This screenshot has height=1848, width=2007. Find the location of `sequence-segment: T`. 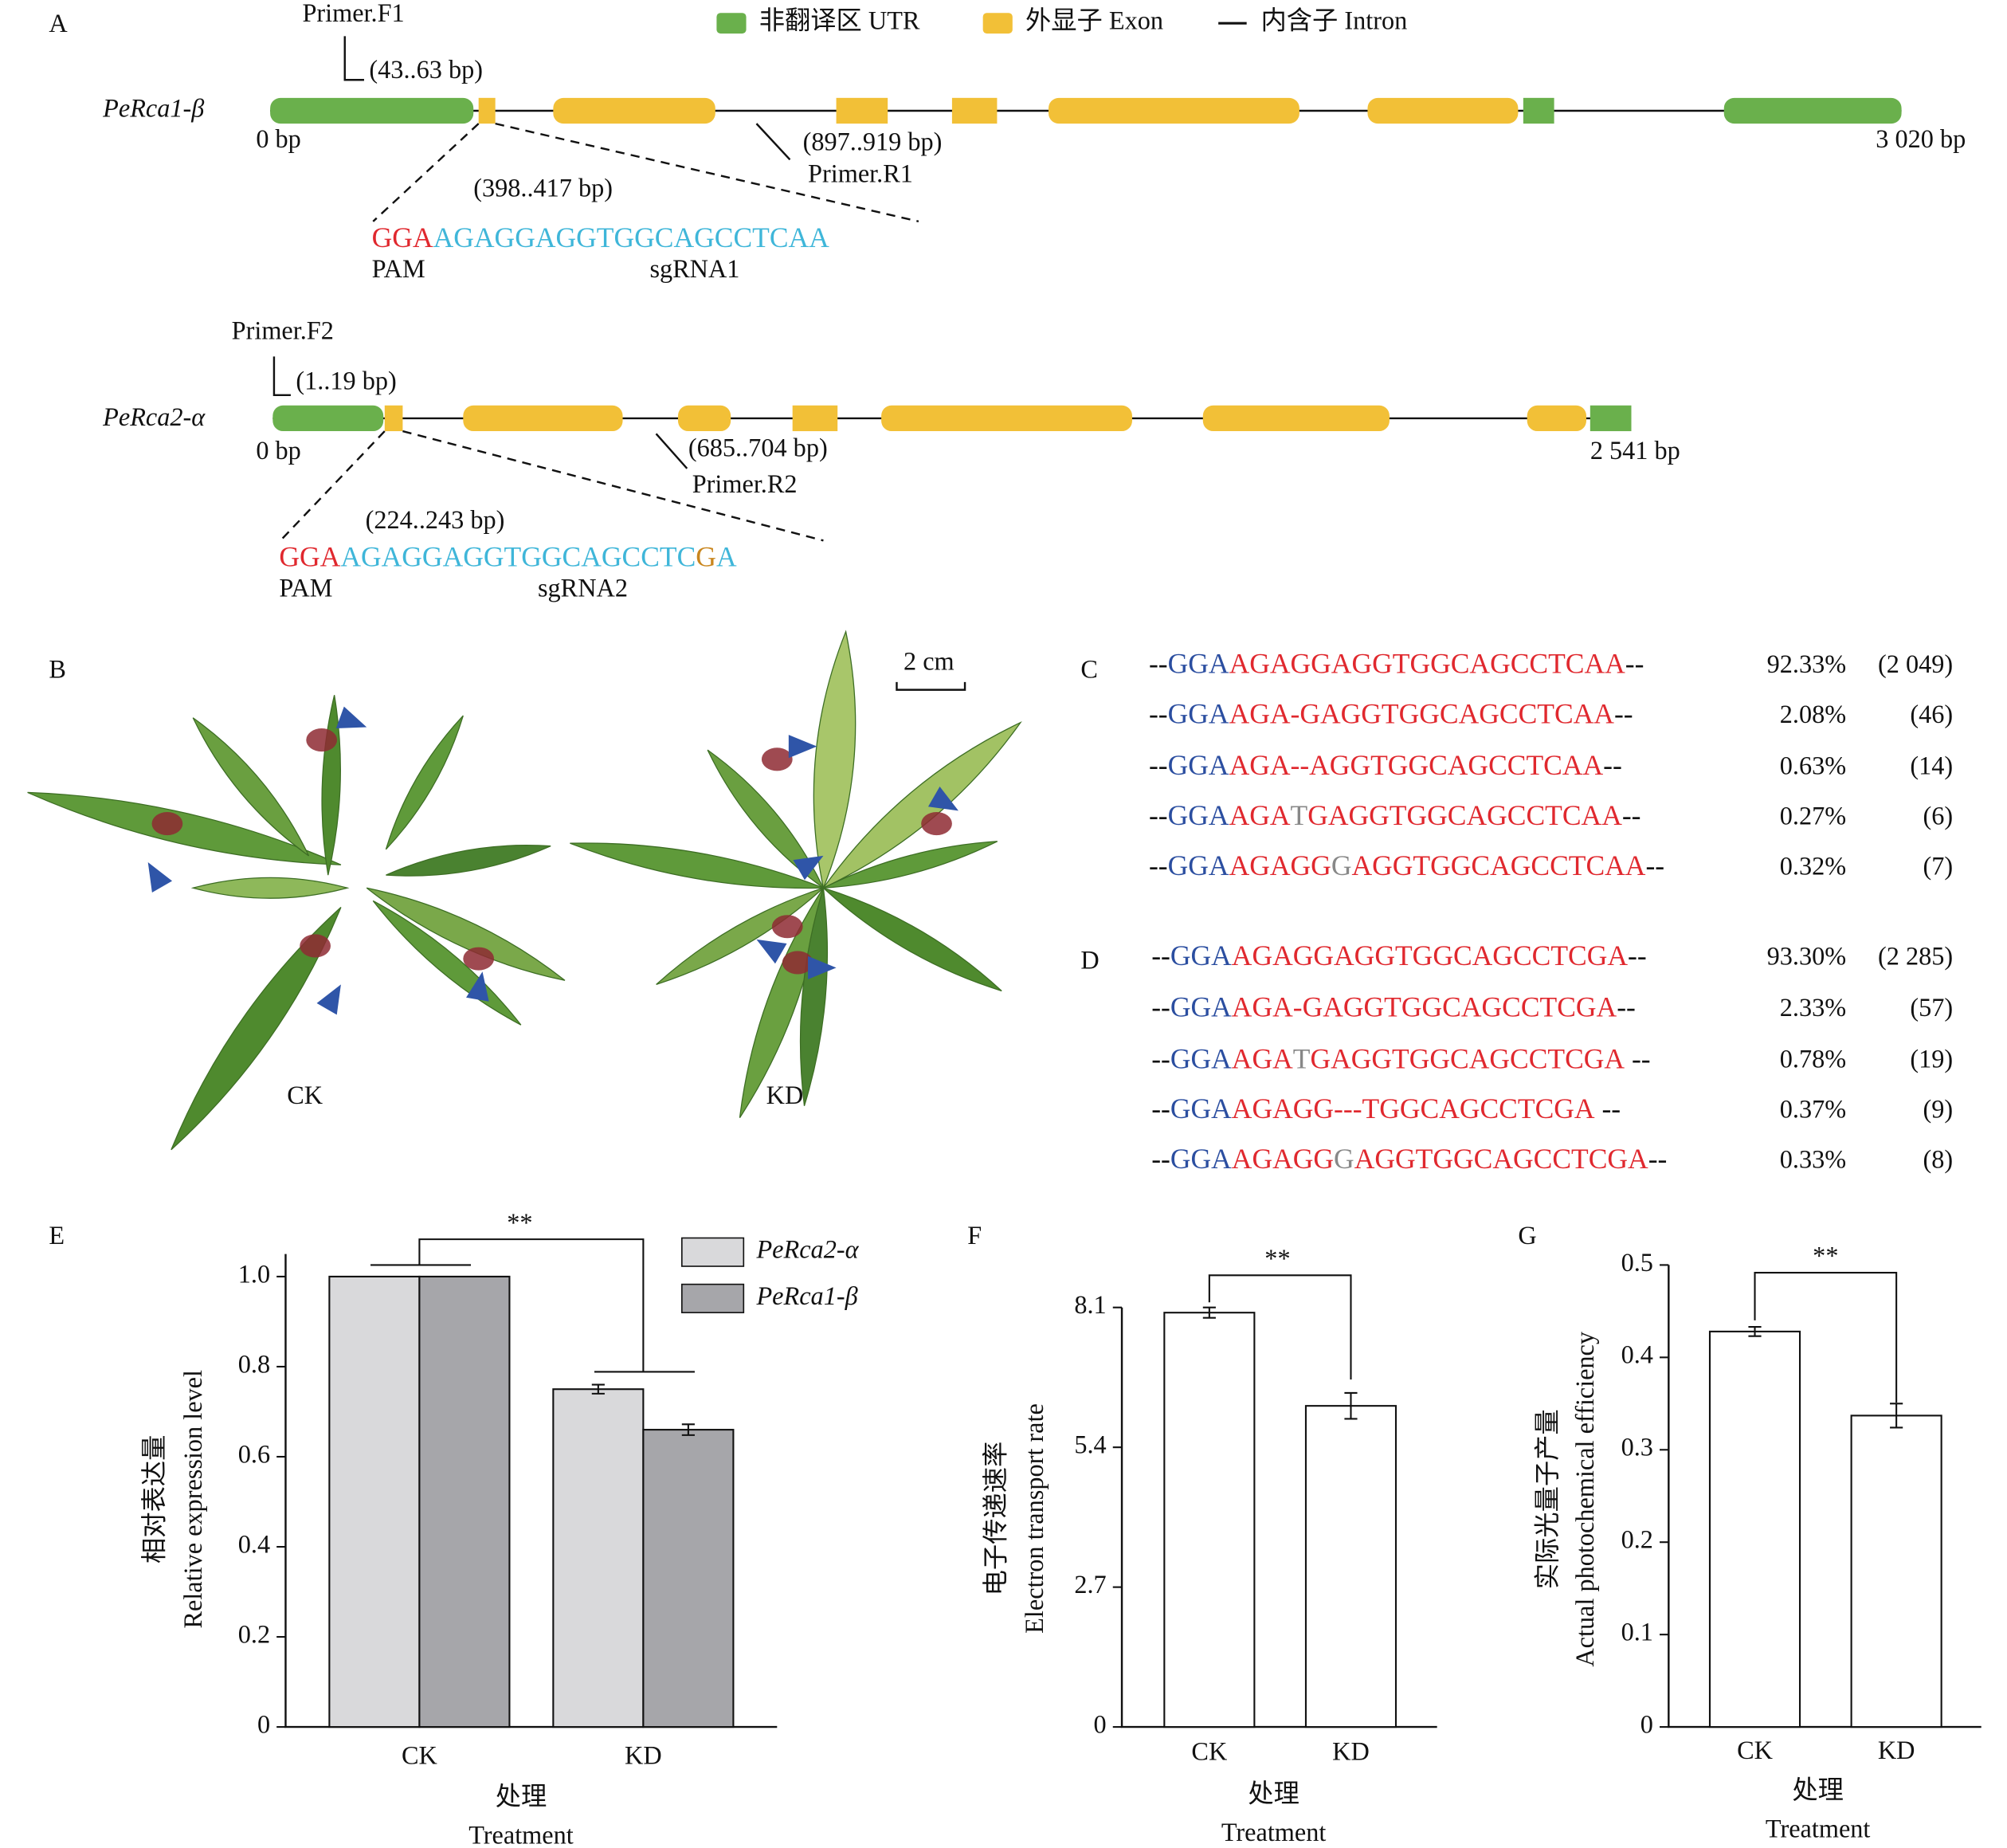

sequence-segment: T is located at coordinates (1299, 815).